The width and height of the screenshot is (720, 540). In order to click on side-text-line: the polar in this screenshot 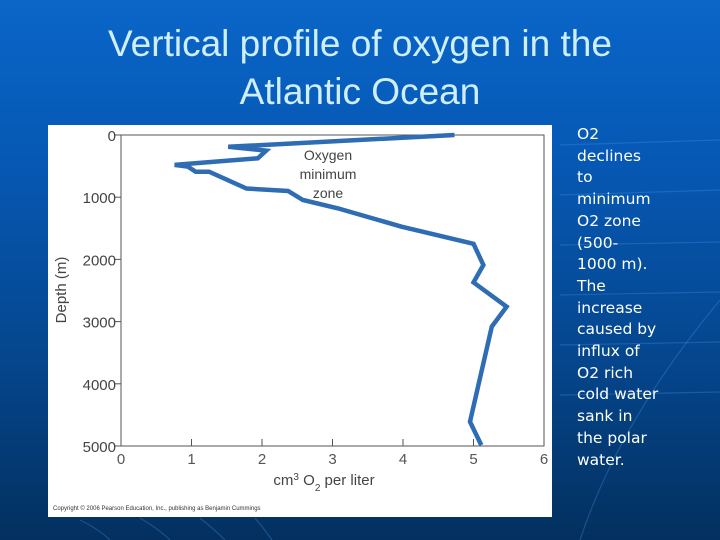, I will do `click(612, 437)`.